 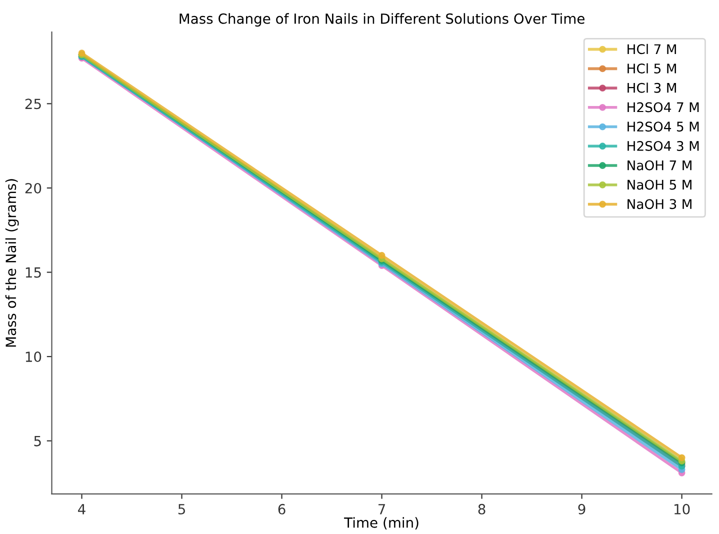 I want to click on legend-label: H2SO4 7 M, so click(x=663, y=107).